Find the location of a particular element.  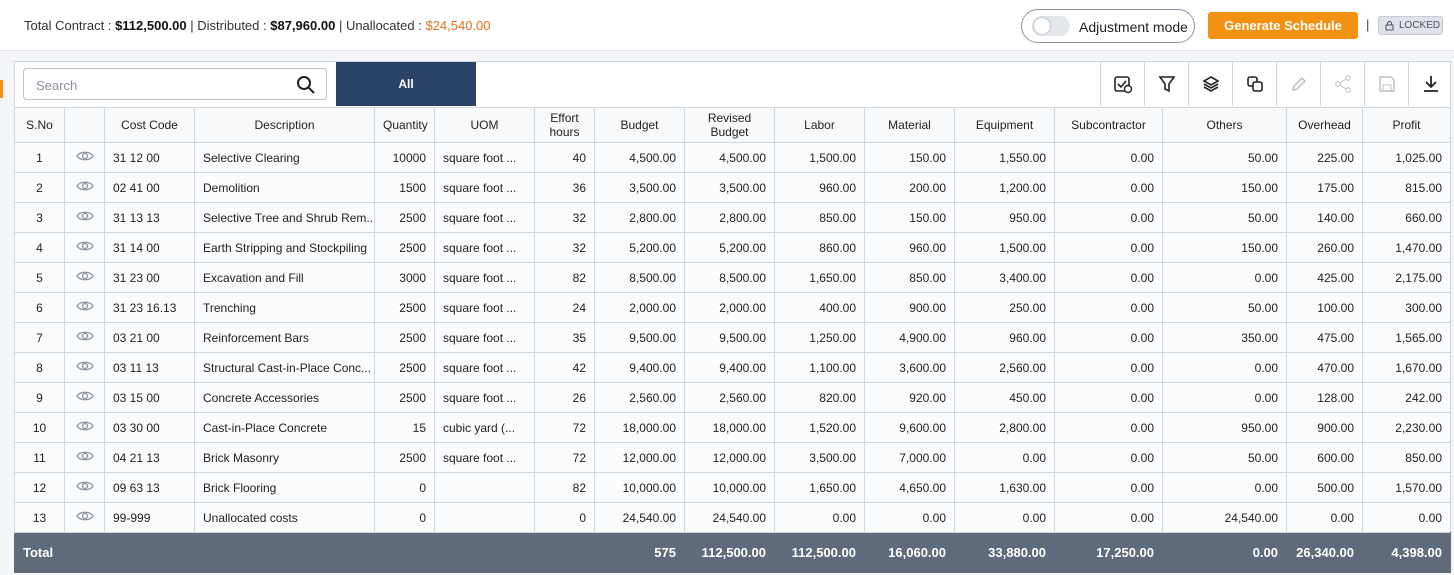

total-cell: 33,880.00 is located at coordinates (1004, 552).